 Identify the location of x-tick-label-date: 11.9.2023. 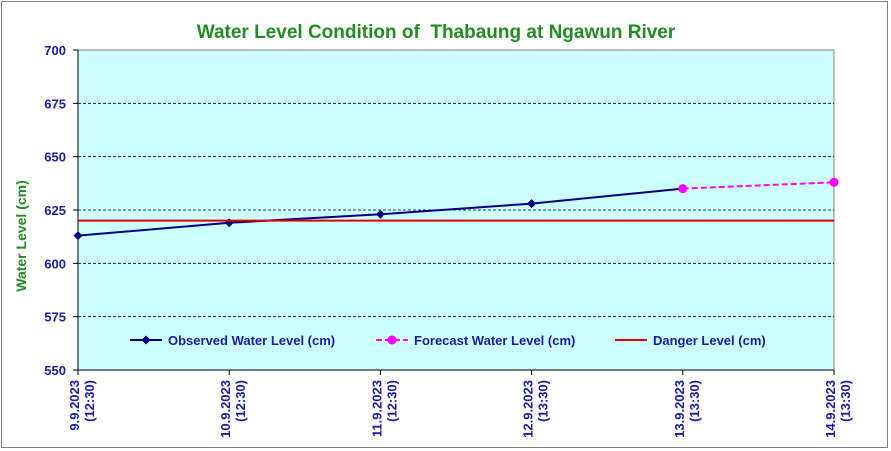
(376, 408).